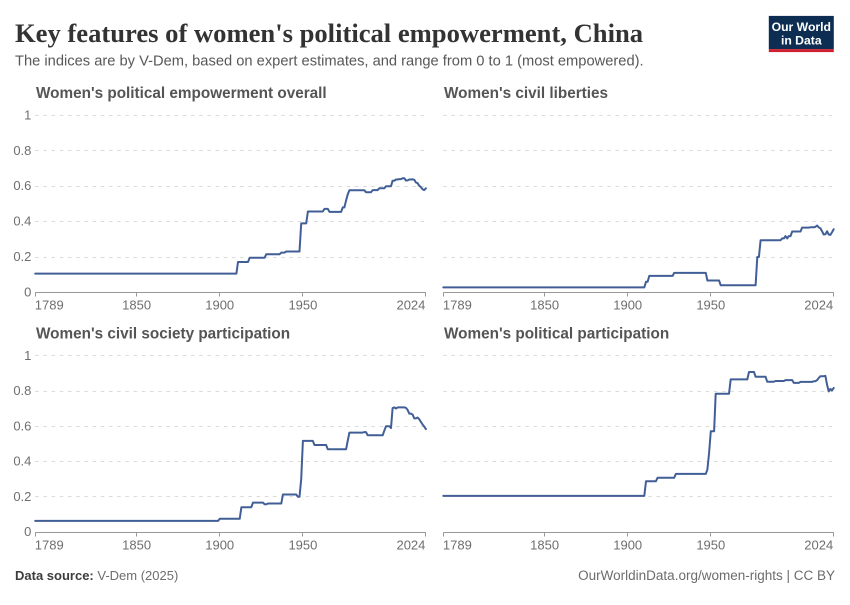 This screenshot has width=850, height=605. I want to click on svg-text:Women's political empowerment: Women's political empowerment overall, so click(181, 93).